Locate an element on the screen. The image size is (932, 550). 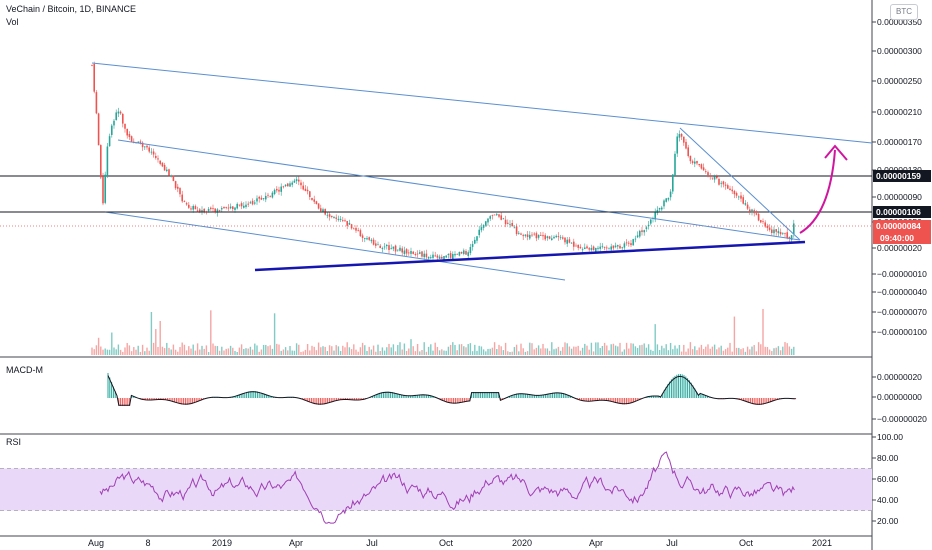
macd-tick-label: 0.00000020 is located at coordinates (899, 377).